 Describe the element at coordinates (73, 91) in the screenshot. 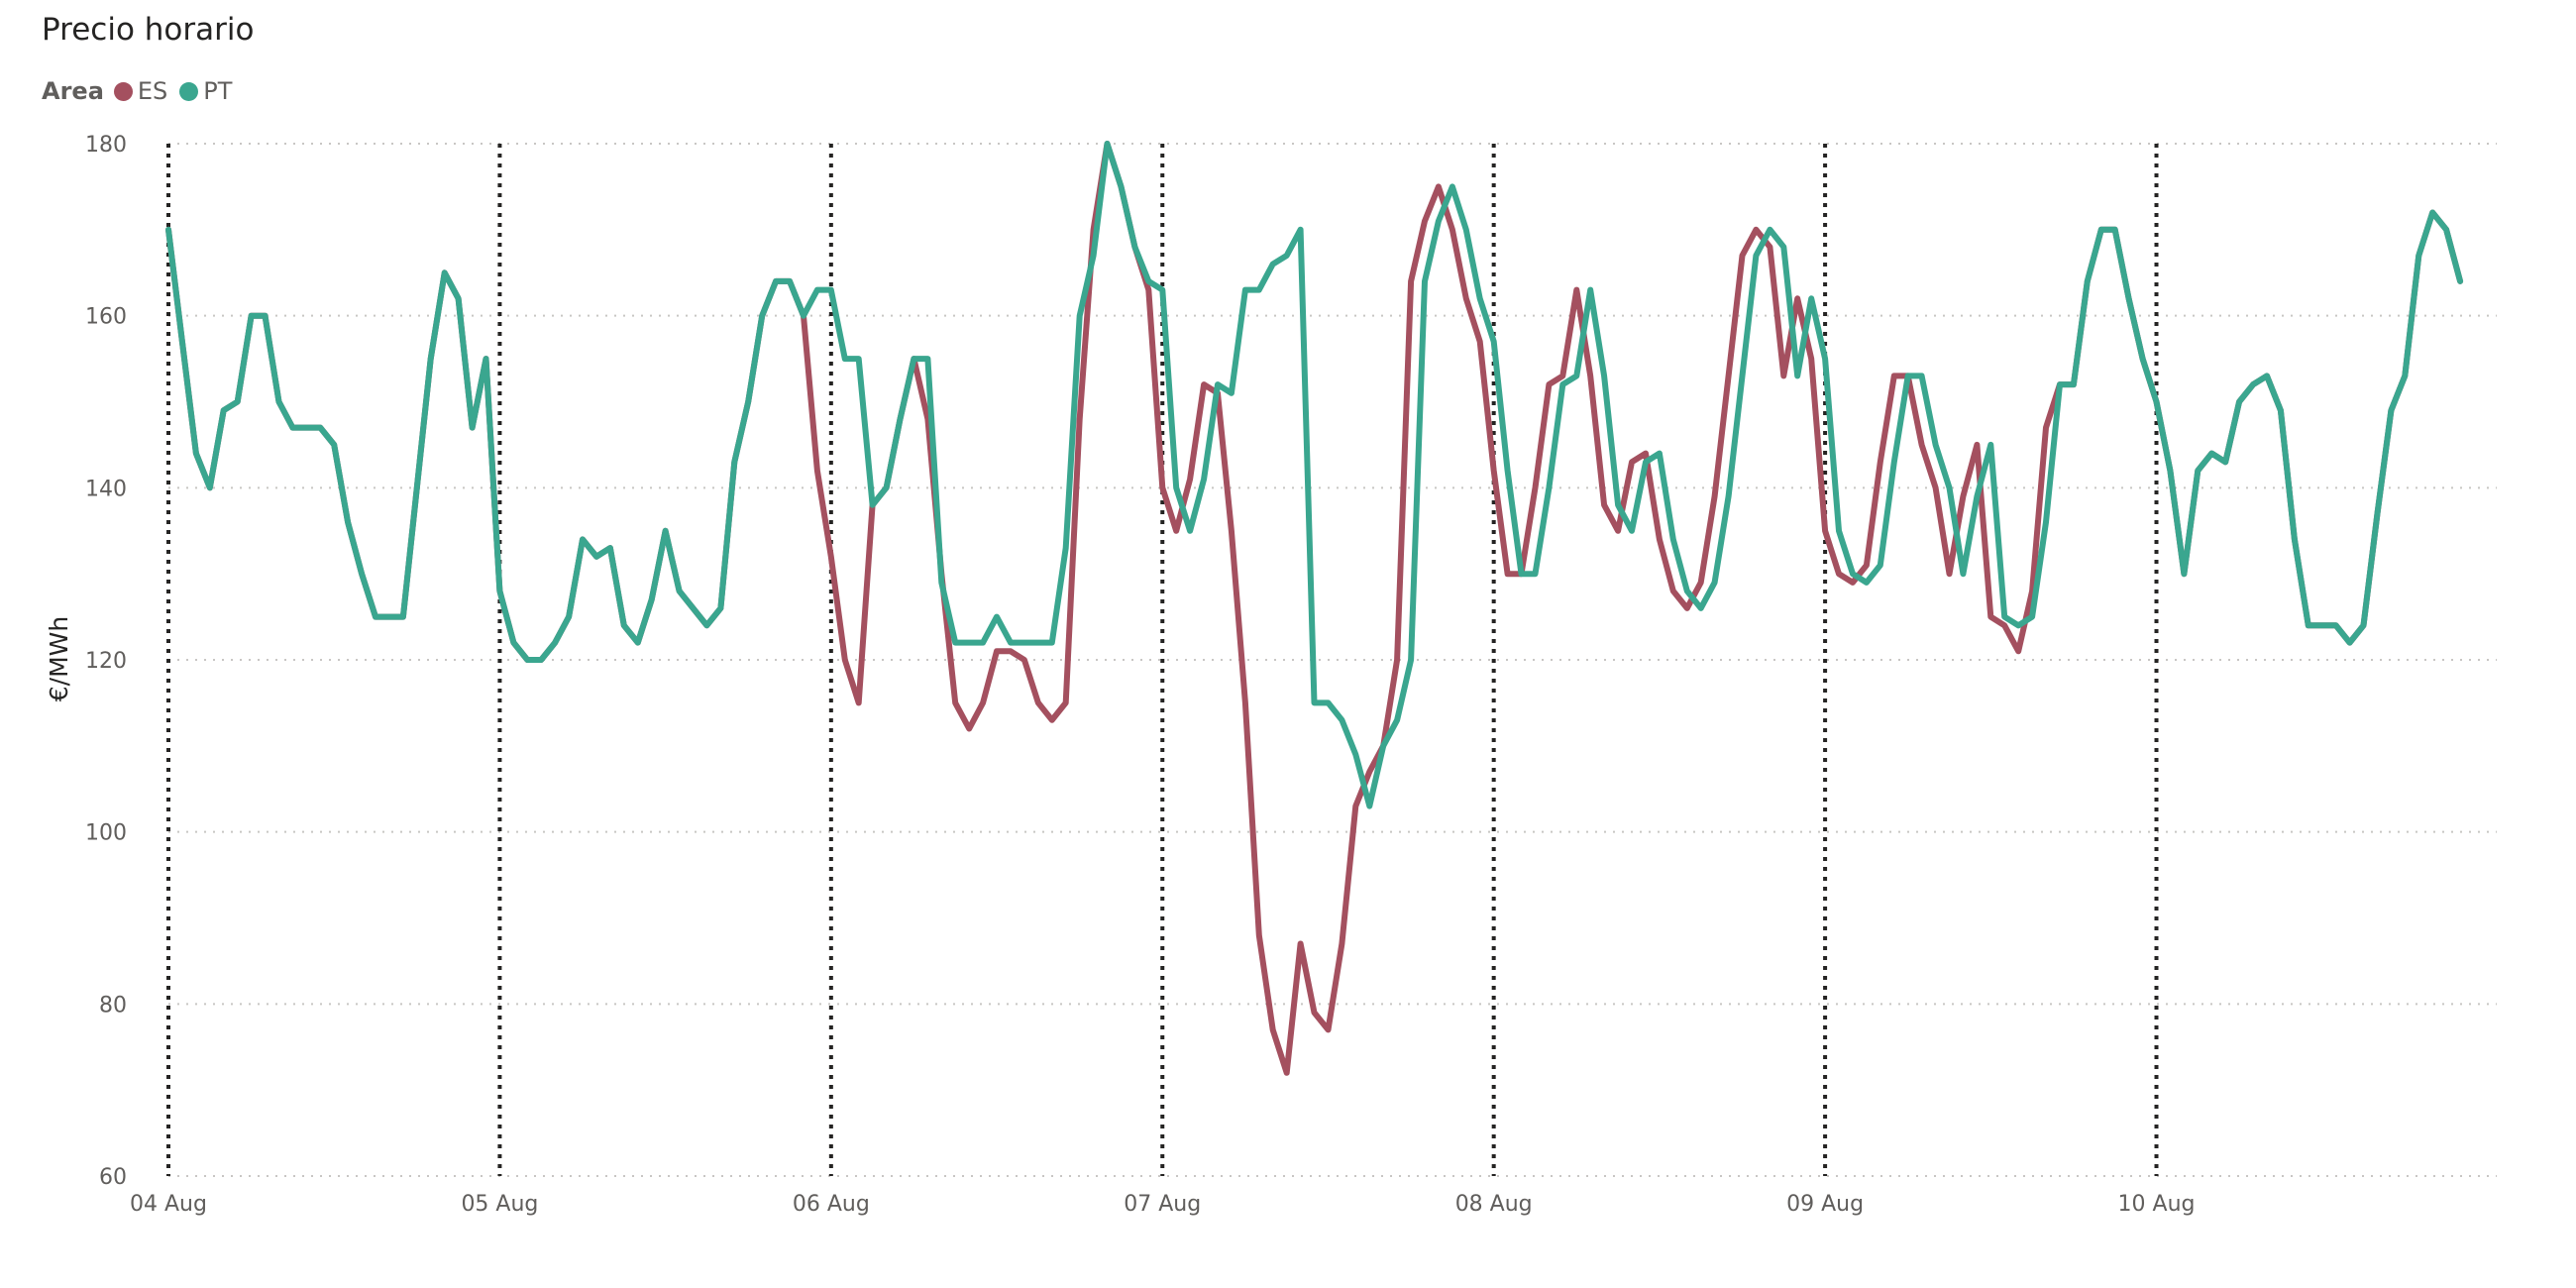

I see `legend-title: Area` at that location.